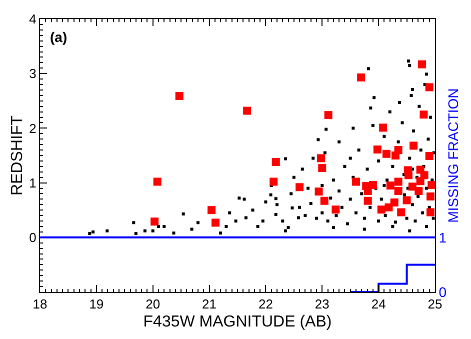 This screenshot has height=339, width=471. Describe the element at coordinates (442, 237) in the screenshot. I see `y2-tick-label: 1` at that location.